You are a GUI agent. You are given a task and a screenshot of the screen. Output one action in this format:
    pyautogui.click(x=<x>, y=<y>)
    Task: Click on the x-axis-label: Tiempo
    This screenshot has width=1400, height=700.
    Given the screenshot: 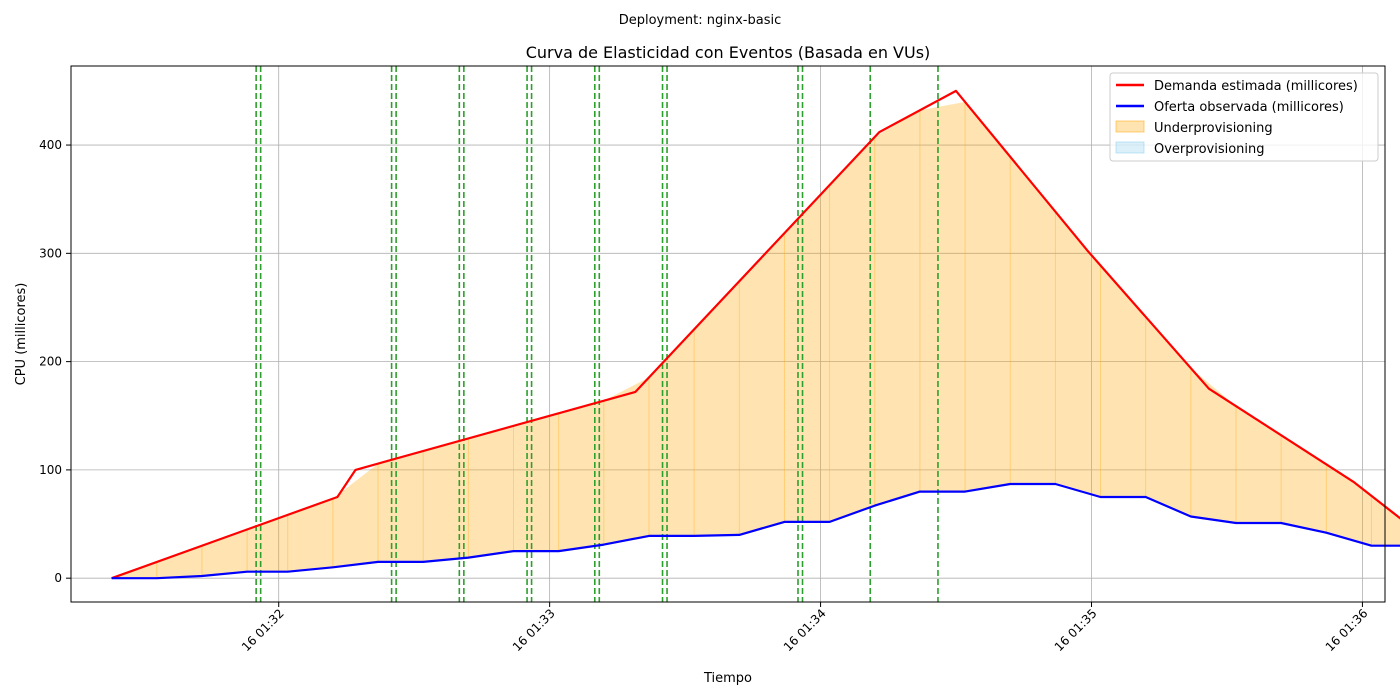 What is the action you would take?
    pyautogui.click(x=727, y=678)
    